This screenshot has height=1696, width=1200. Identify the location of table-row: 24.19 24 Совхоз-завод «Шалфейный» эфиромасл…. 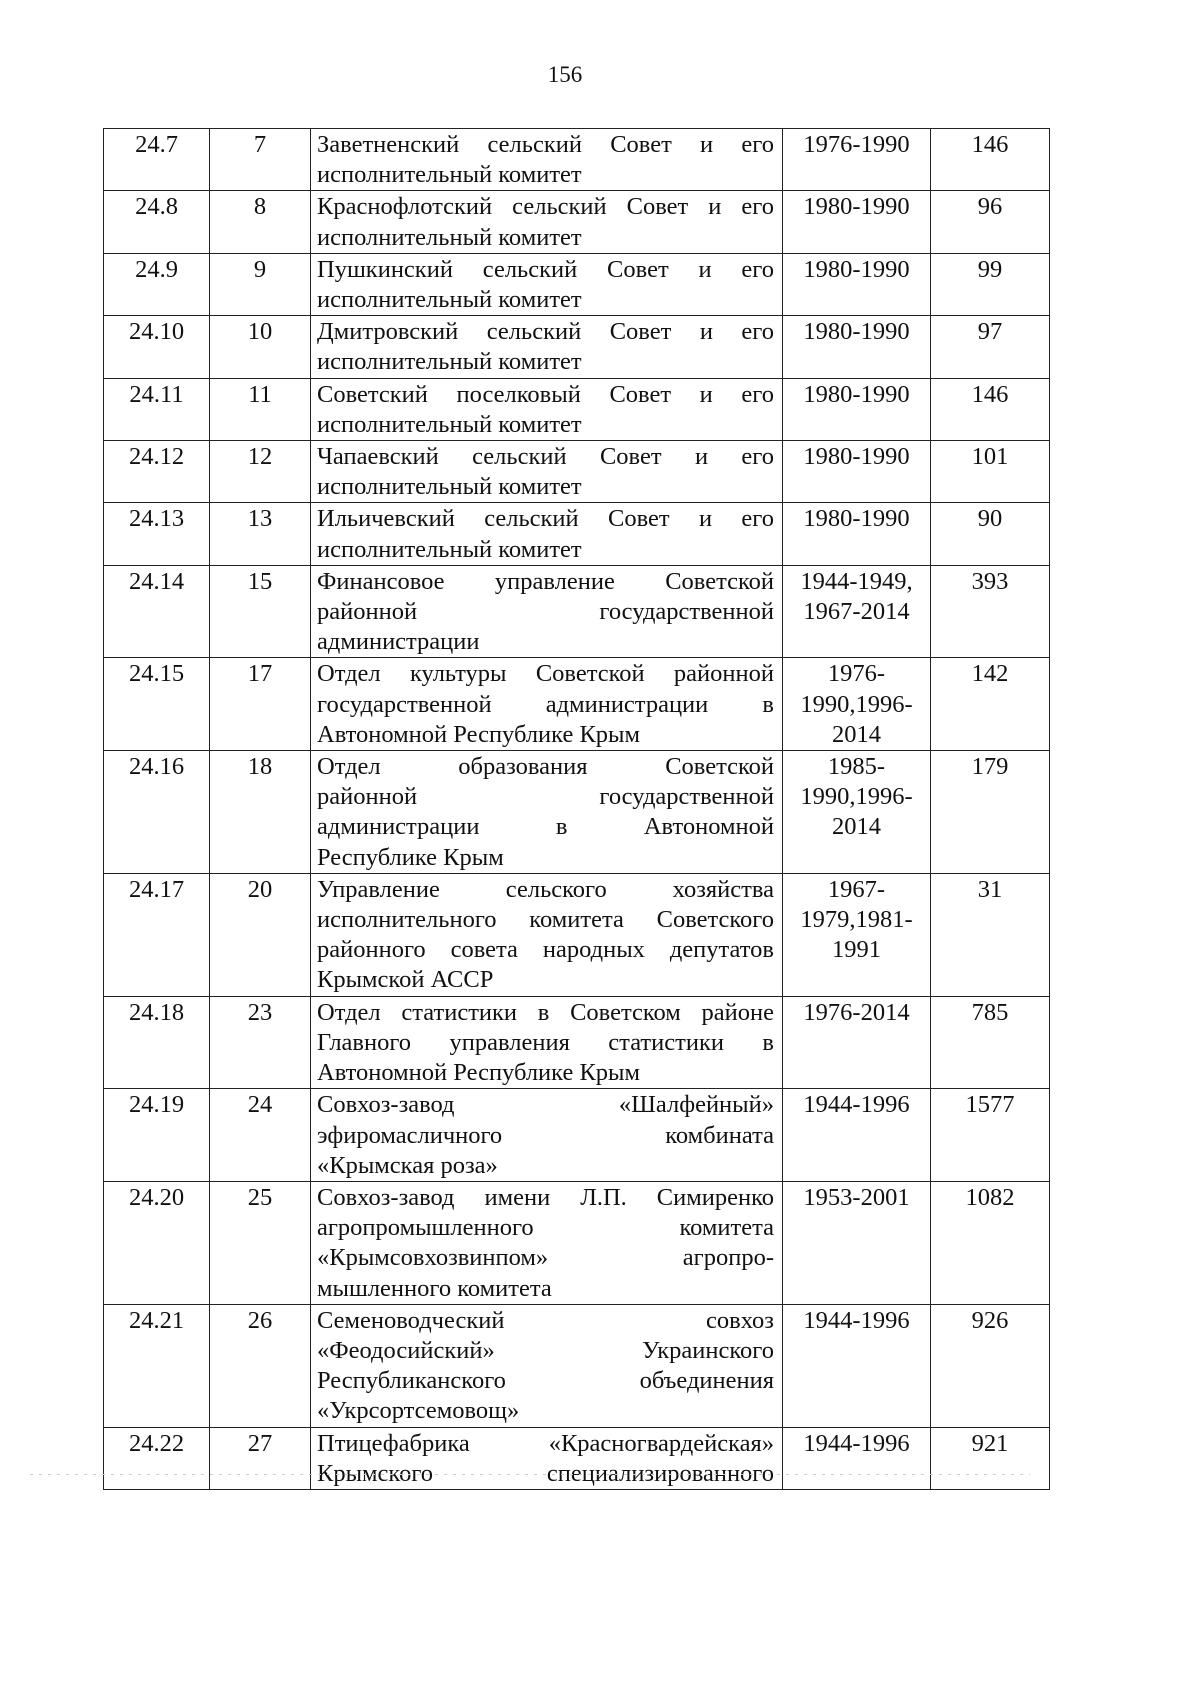
(576, 1135).